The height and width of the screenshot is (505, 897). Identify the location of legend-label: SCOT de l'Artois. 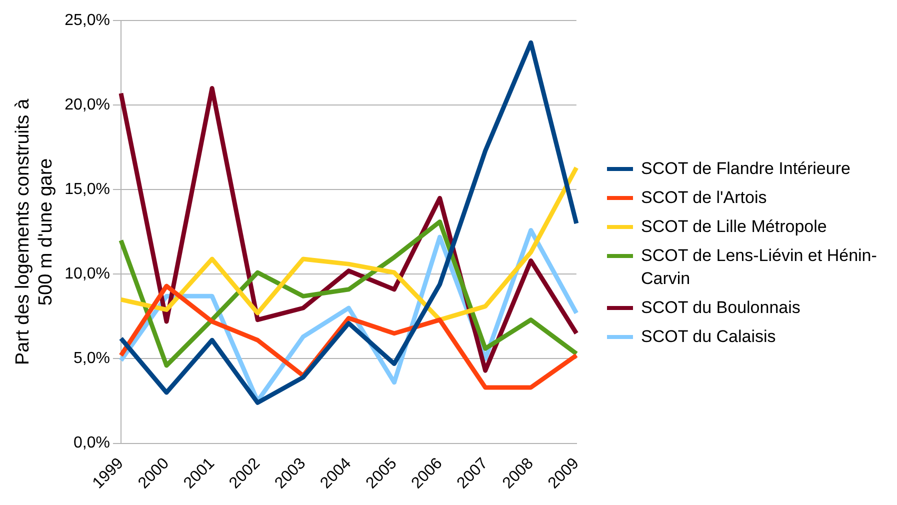
(704, 197).